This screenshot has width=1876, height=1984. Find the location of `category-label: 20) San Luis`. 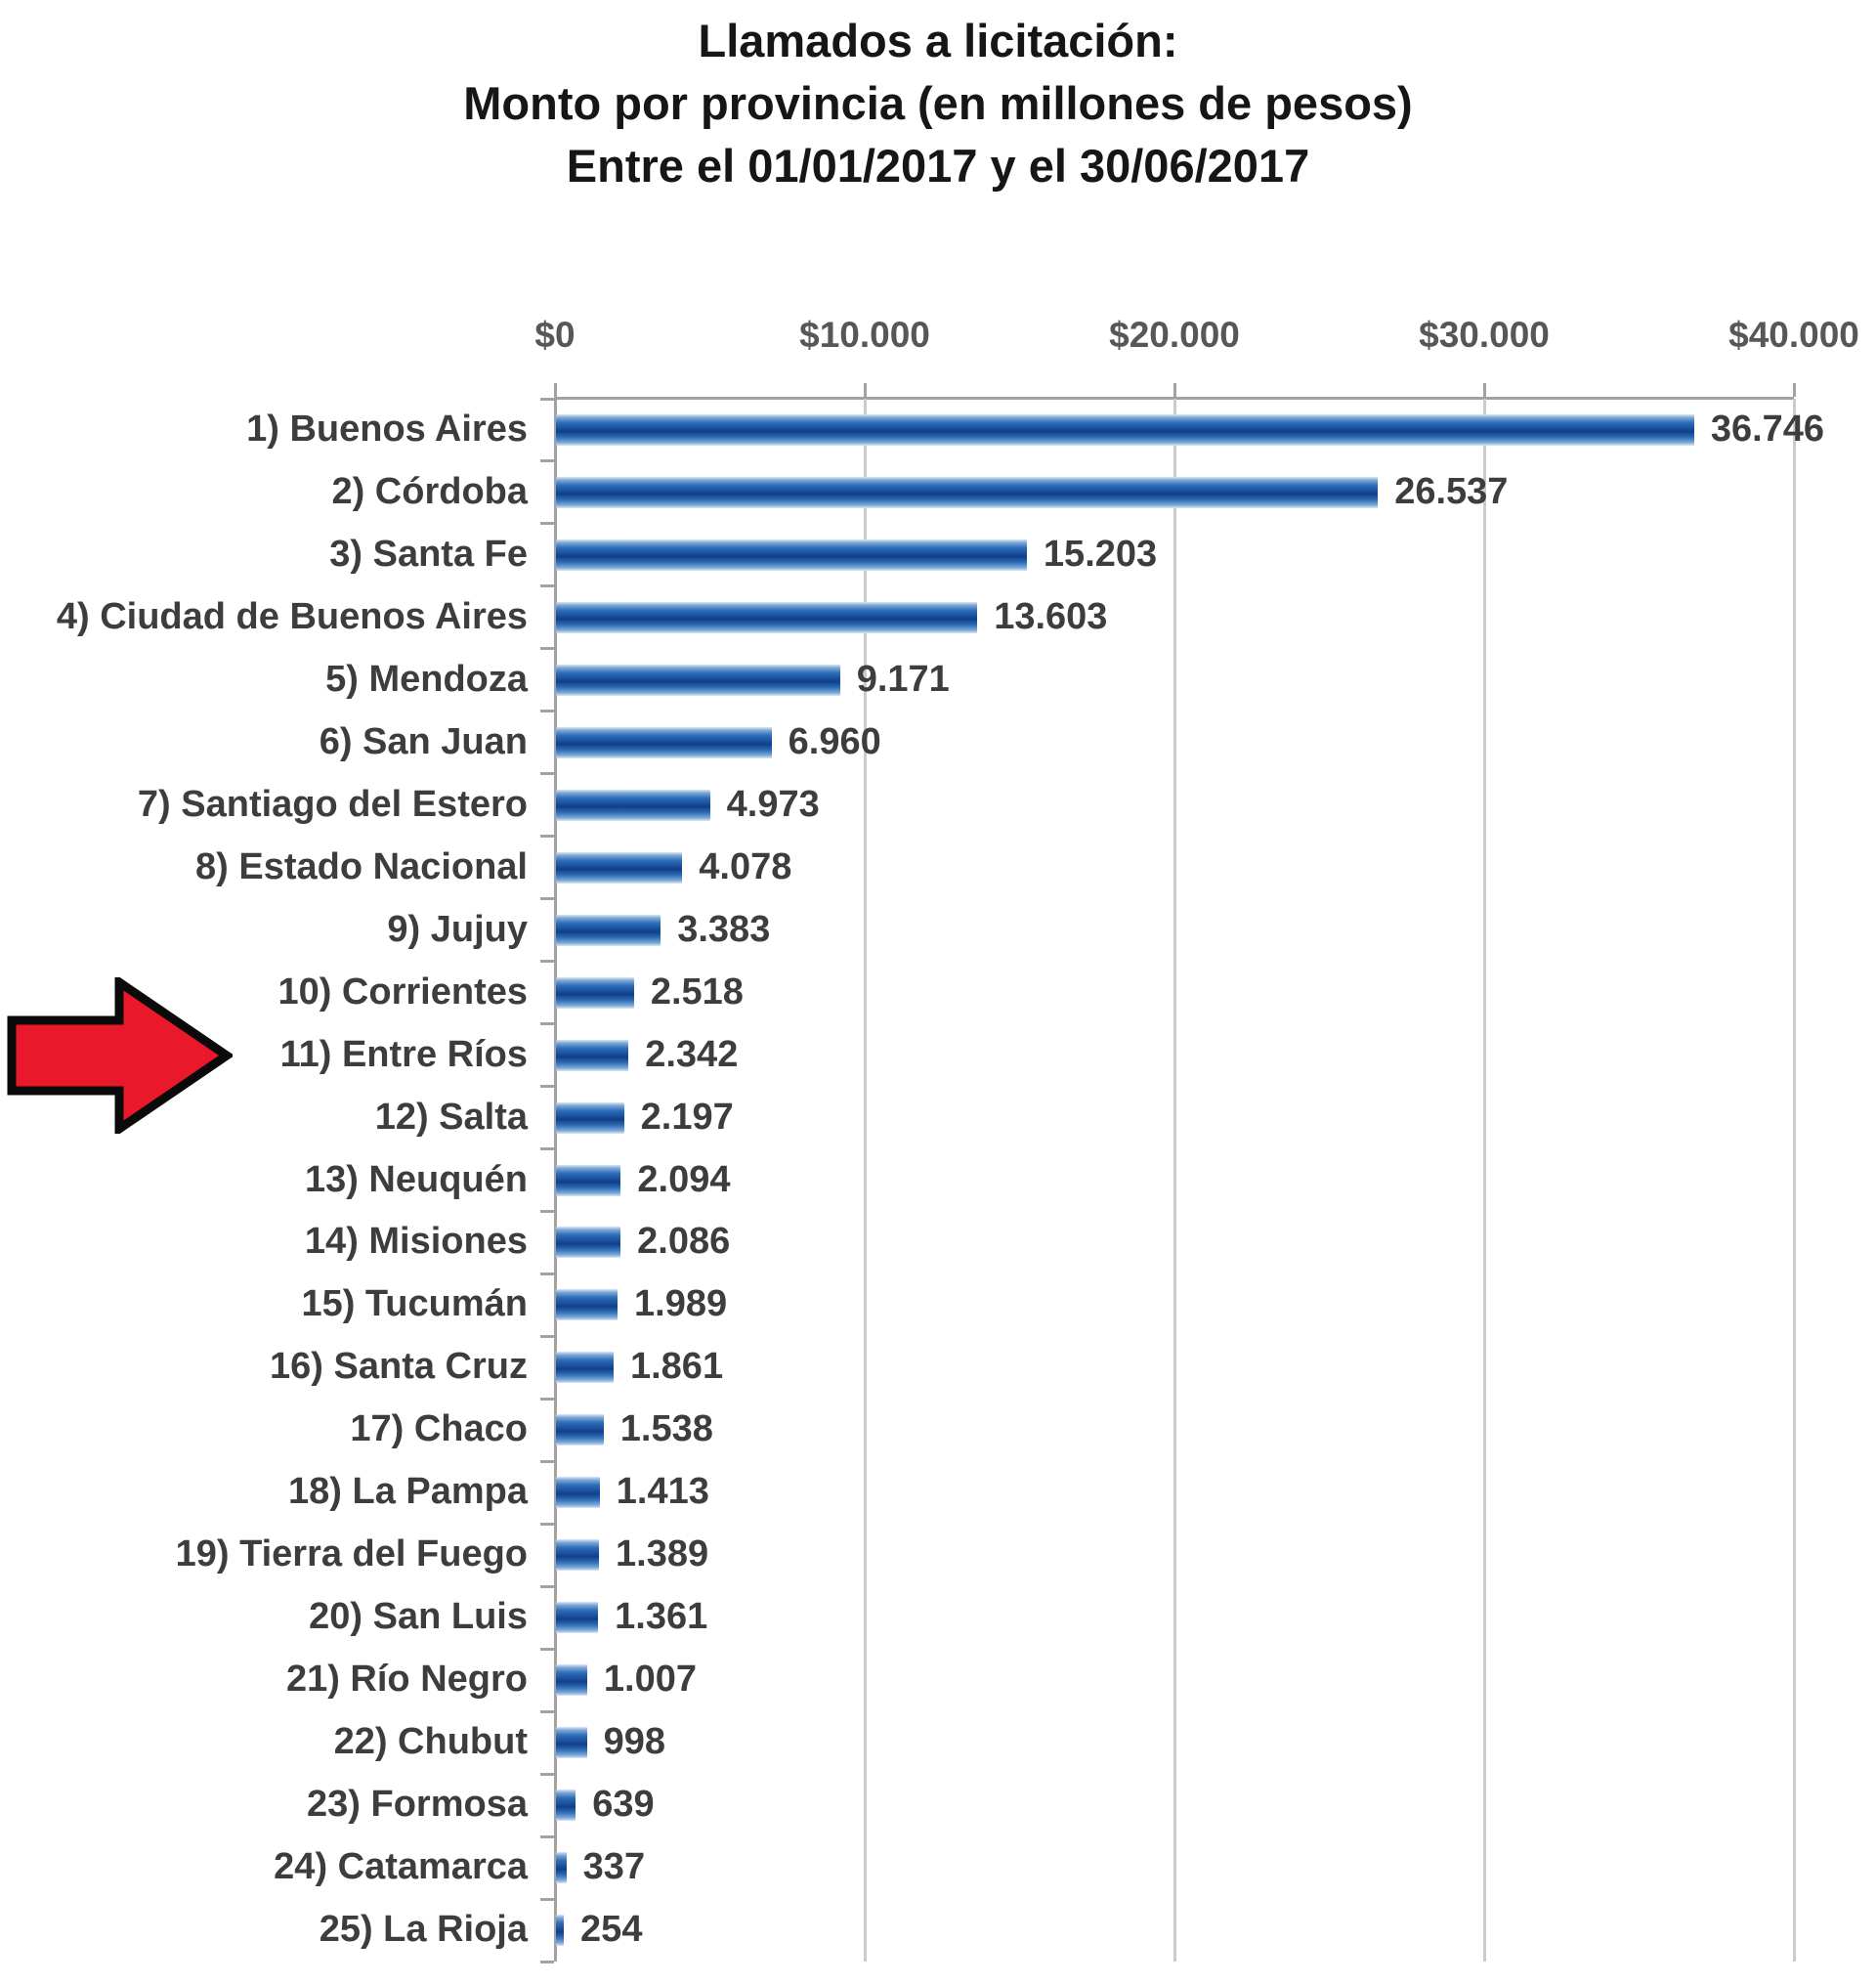

category-label: 20) San Luis is located at coordinates (418, 1617).